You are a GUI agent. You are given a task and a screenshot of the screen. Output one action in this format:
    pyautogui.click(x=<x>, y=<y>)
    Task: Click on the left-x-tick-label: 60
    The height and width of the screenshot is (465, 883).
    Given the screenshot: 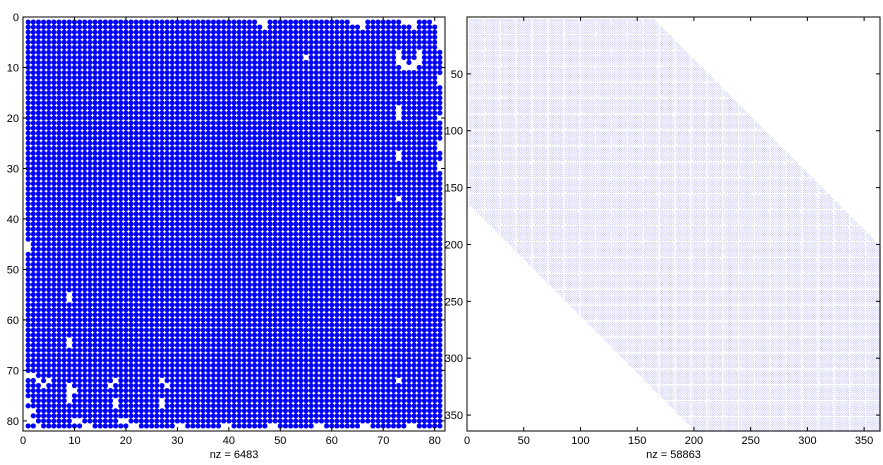 What is the action you would take?
    pyautogui.click(x=332, y=441)
    